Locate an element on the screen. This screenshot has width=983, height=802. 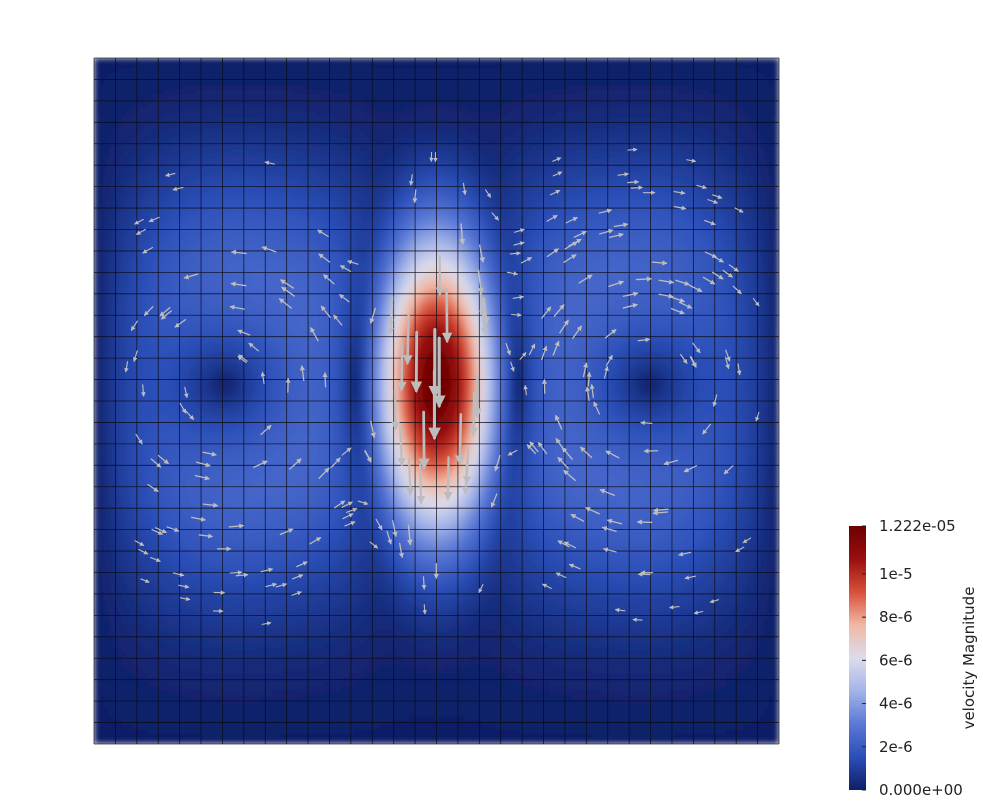
colorbar-title: velocity Magnitude is located at coordinates (969, 658).